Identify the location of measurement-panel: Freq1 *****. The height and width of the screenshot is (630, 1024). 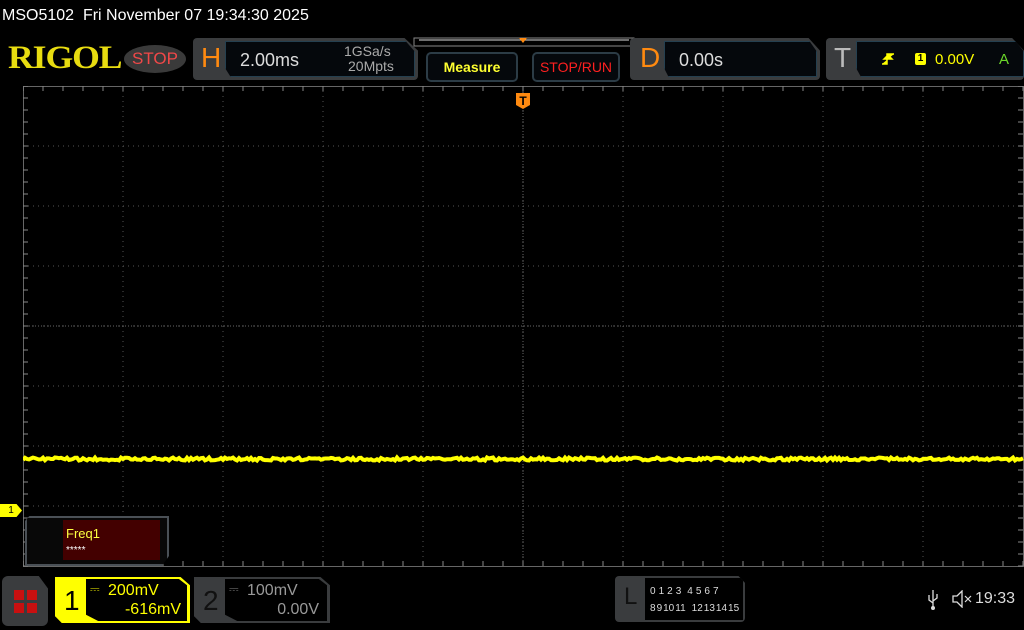
(97, 541).